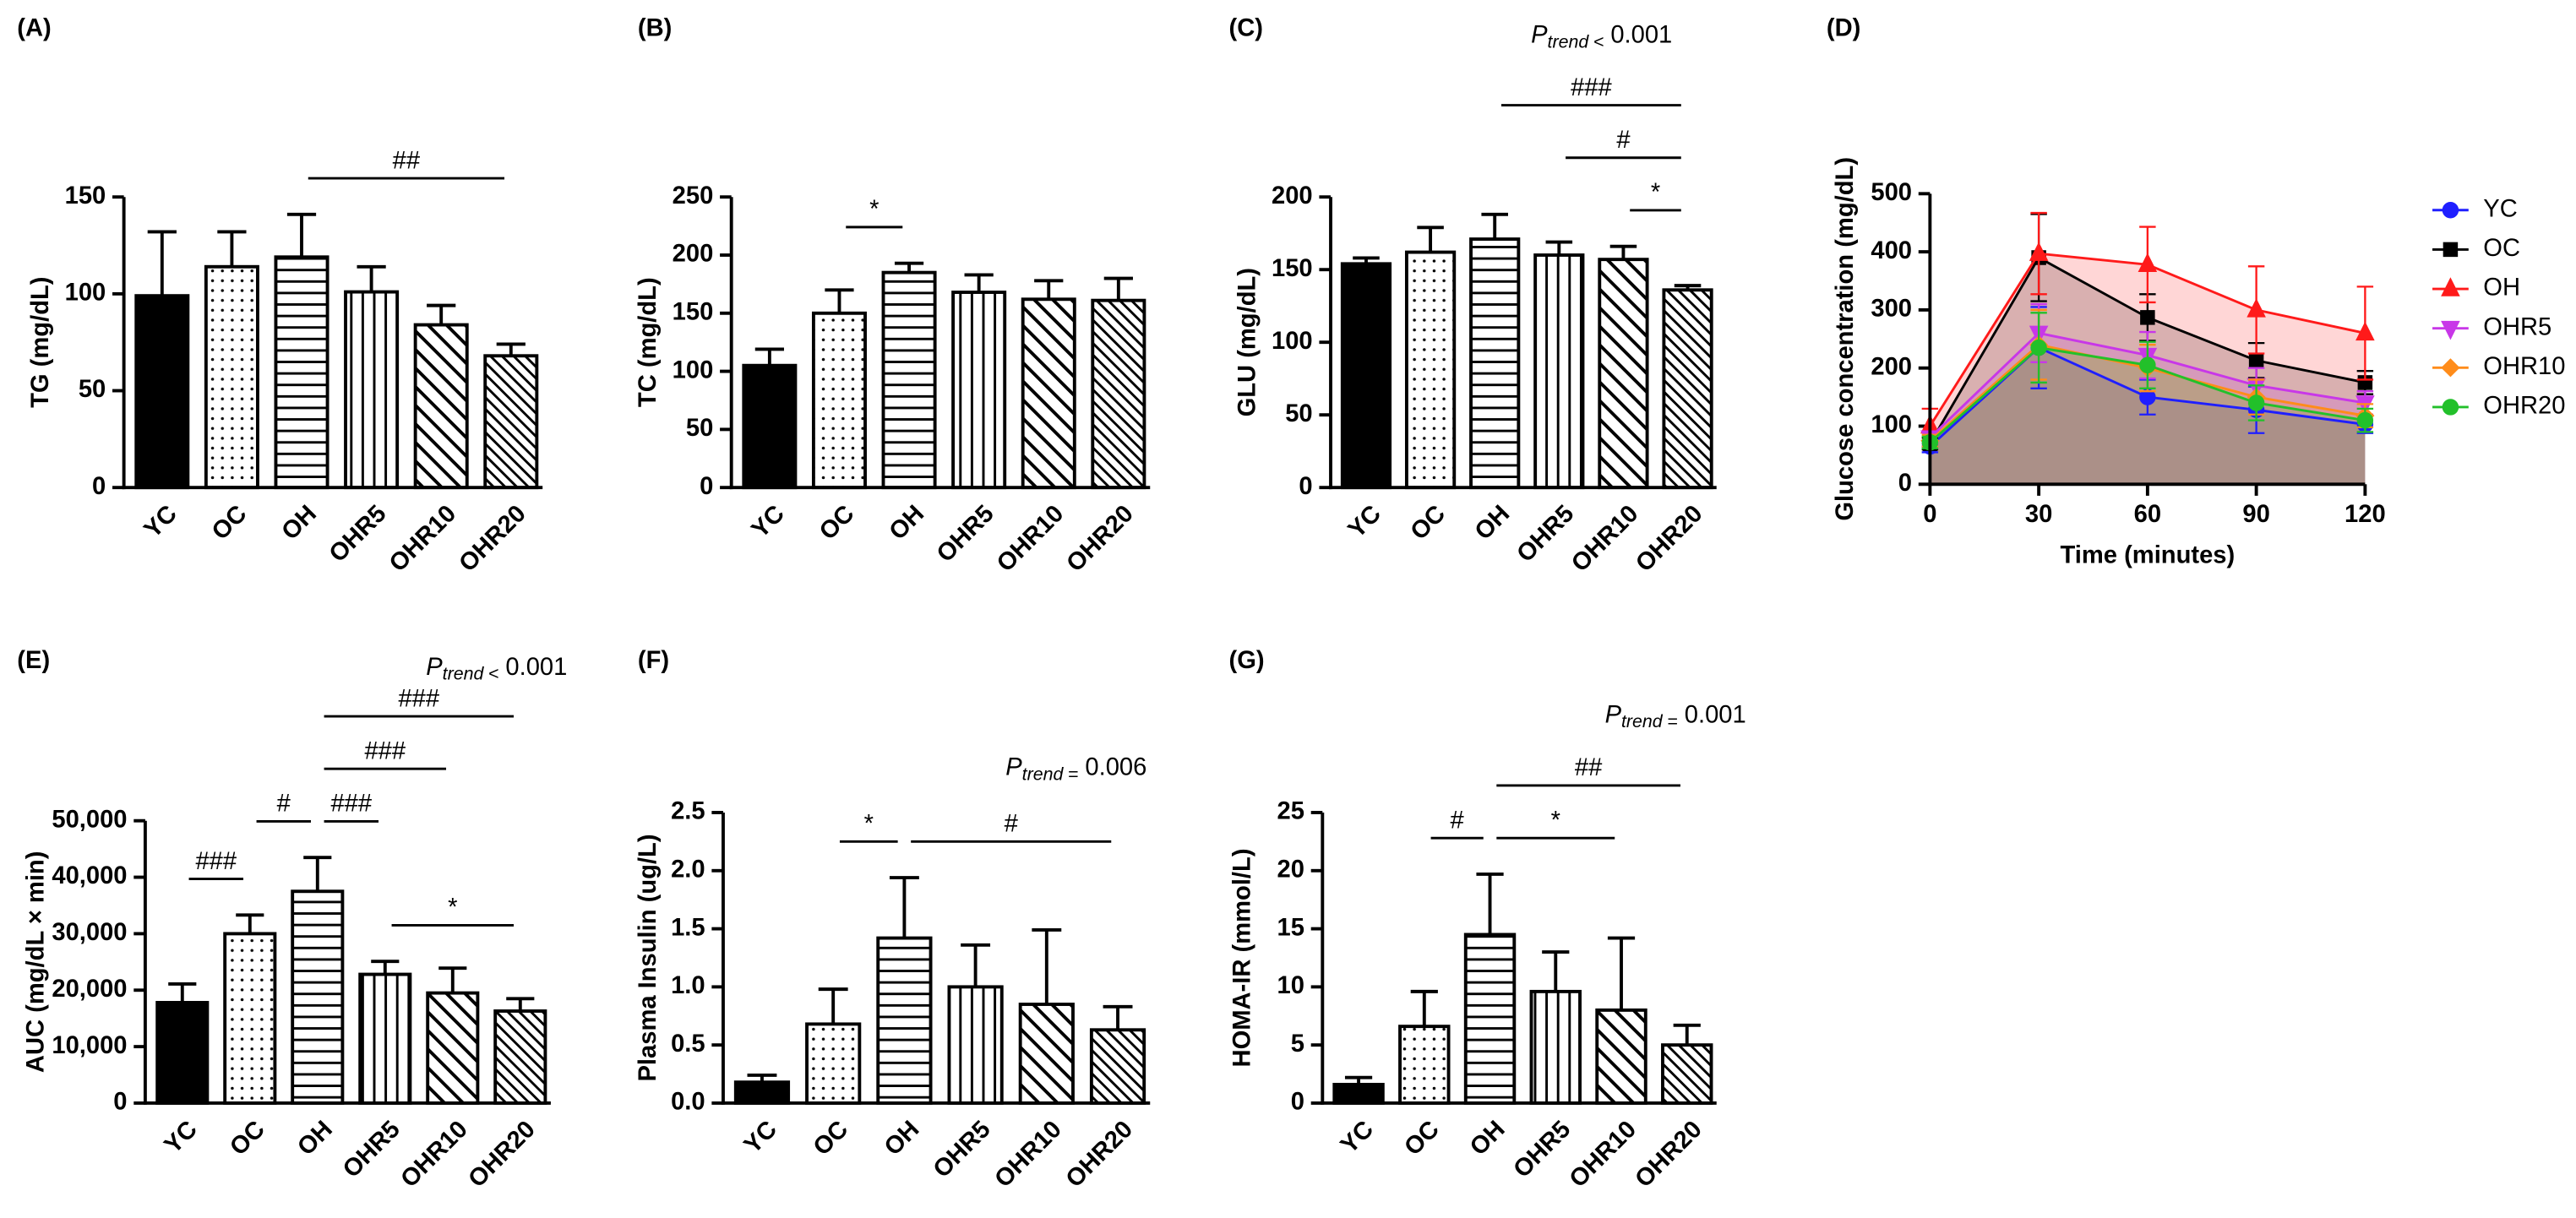  I want to click on x-tick-label: 30, so click(2038, 514).